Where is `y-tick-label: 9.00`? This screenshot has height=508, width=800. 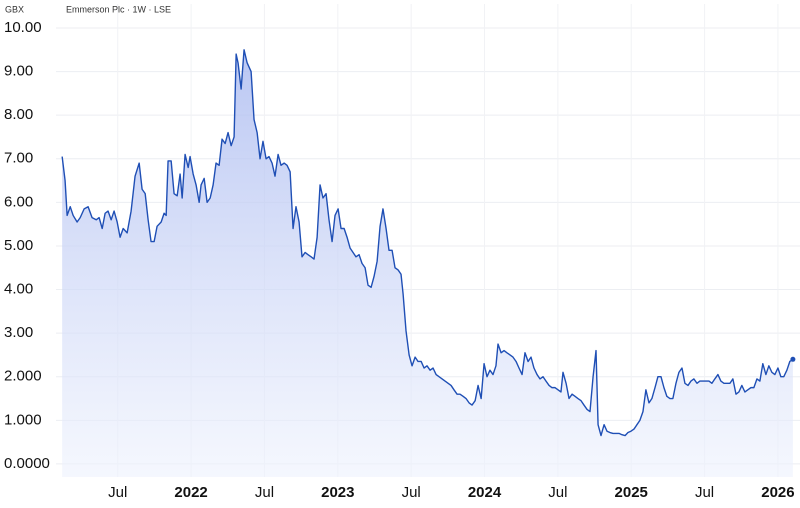
y-tick-label: 9.00 is located at coordinates (18, 71).